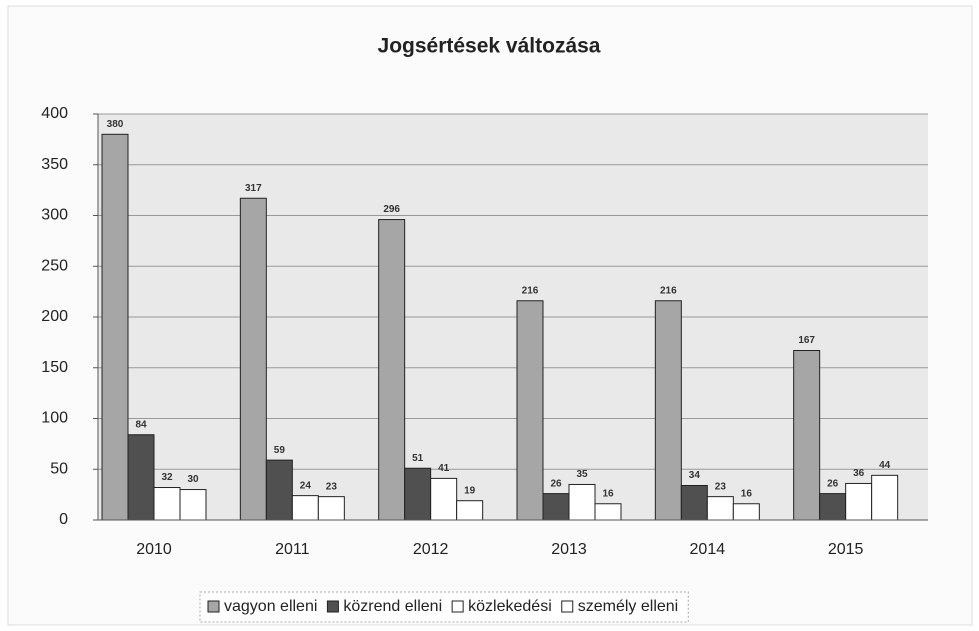 The image size is (979, 631). I want to click on x-tick-label: 2014, so click(708, 549).